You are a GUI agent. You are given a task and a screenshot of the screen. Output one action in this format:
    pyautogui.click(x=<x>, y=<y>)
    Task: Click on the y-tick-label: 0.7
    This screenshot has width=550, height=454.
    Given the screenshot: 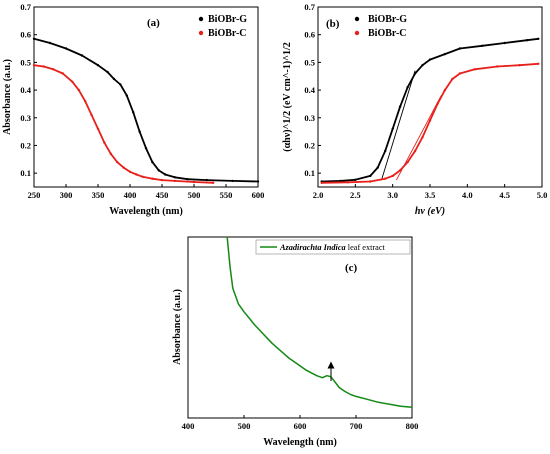 What is the action you would take?
    pyautogui.click(x=309, y=7)
    